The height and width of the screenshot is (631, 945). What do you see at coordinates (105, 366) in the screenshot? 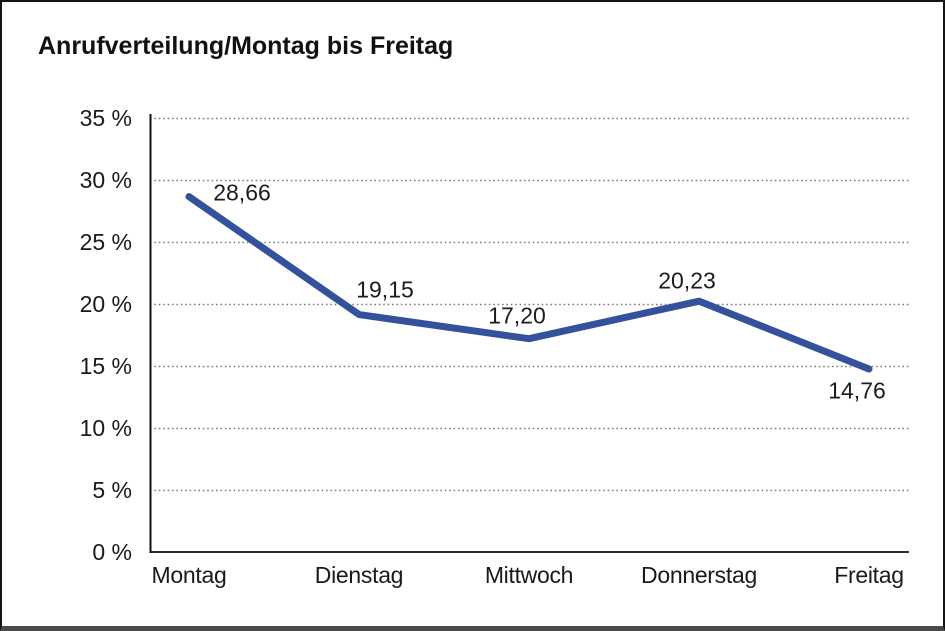
I see `y-tick-label-15: 15 %` at bounding box center [105, 366].